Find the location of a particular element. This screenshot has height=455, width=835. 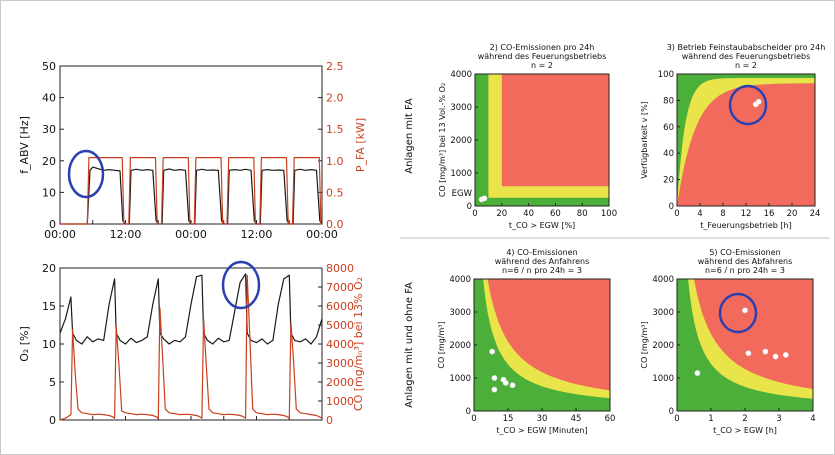

y-axis-label: CO [mg/m³] bei 13 Vol.-% O₂ is located at coordinates (442, 140).